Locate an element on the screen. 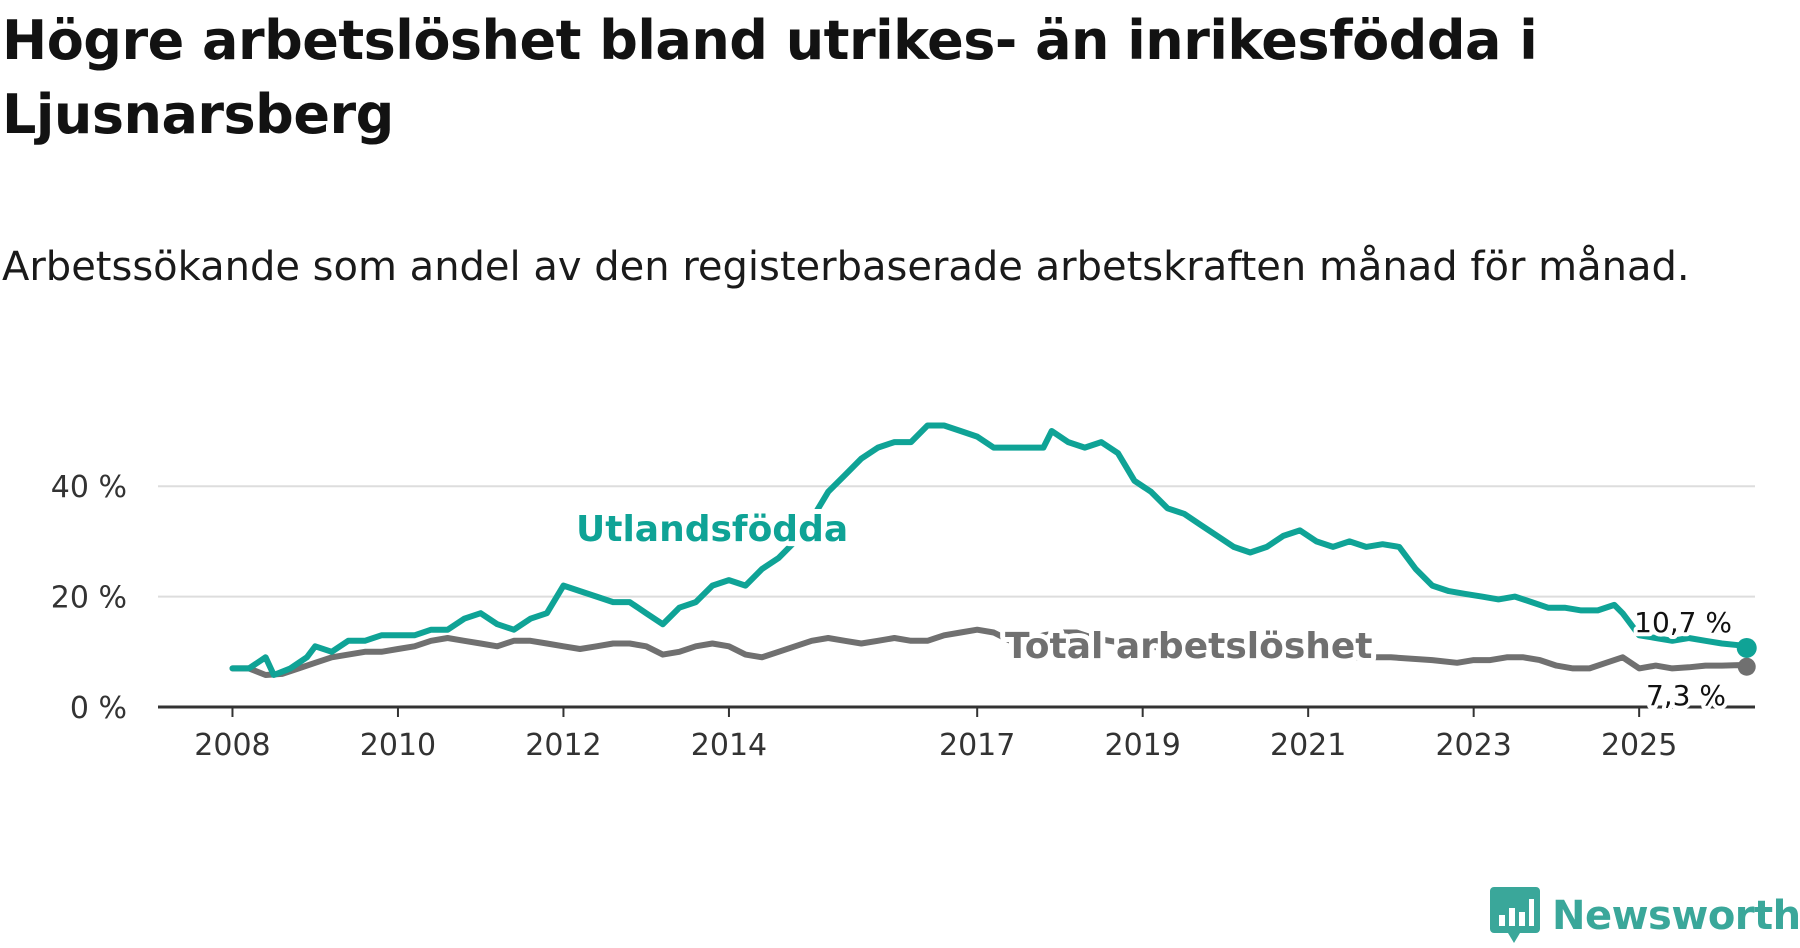 The height and width of the screenshot is (948, 1800). x-tick-label-2008: 2008 is located at coordinates (232, 745).